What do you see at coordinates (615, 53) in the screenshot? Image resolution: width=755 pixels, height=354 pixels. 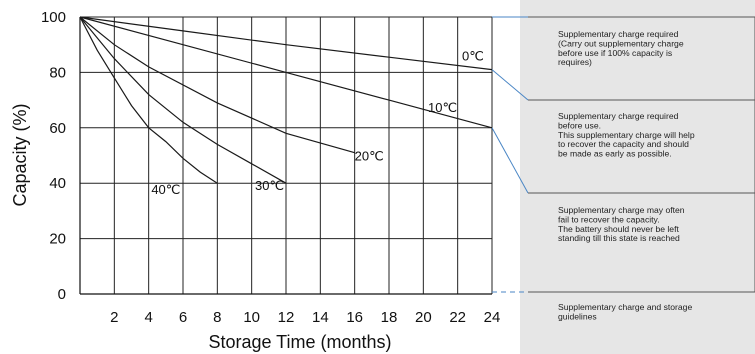 I see `guideline-note-0-line-2: before use if 100% capacity is` at bounding box center [615, 53].